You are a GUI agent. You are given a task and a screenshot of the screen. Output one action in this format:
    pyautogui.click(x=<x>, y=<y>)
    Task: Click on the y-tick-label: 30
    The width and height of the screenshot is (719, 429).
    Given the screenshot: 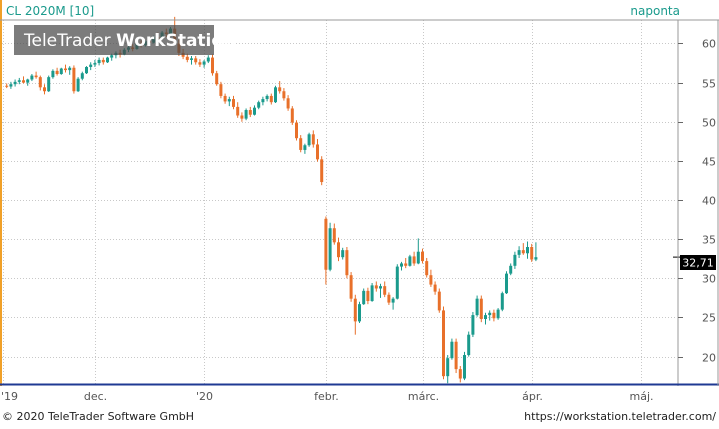 What is the action you would take?
    pyautogui.click(x=709, y=279)
    